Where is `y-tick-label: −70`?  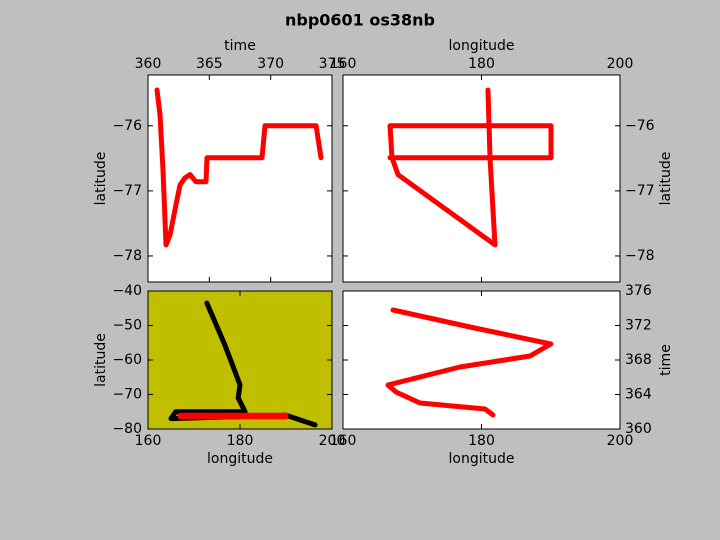
y-tick-label: −70 is located at coordinates (127, 395).